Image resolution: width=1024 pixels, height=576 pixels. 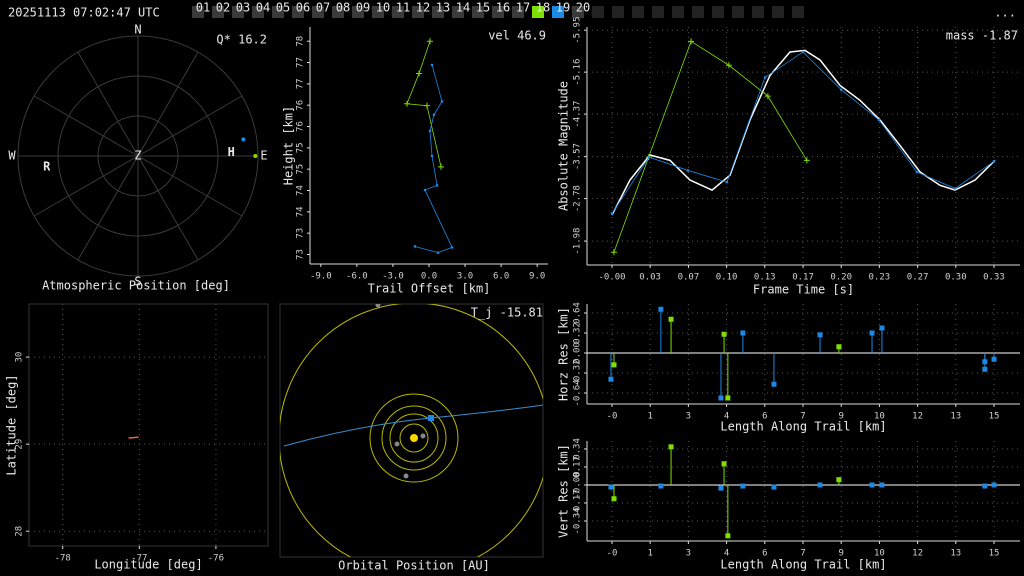 I want to click on frame-label: 01, so click(x=203, y=8).